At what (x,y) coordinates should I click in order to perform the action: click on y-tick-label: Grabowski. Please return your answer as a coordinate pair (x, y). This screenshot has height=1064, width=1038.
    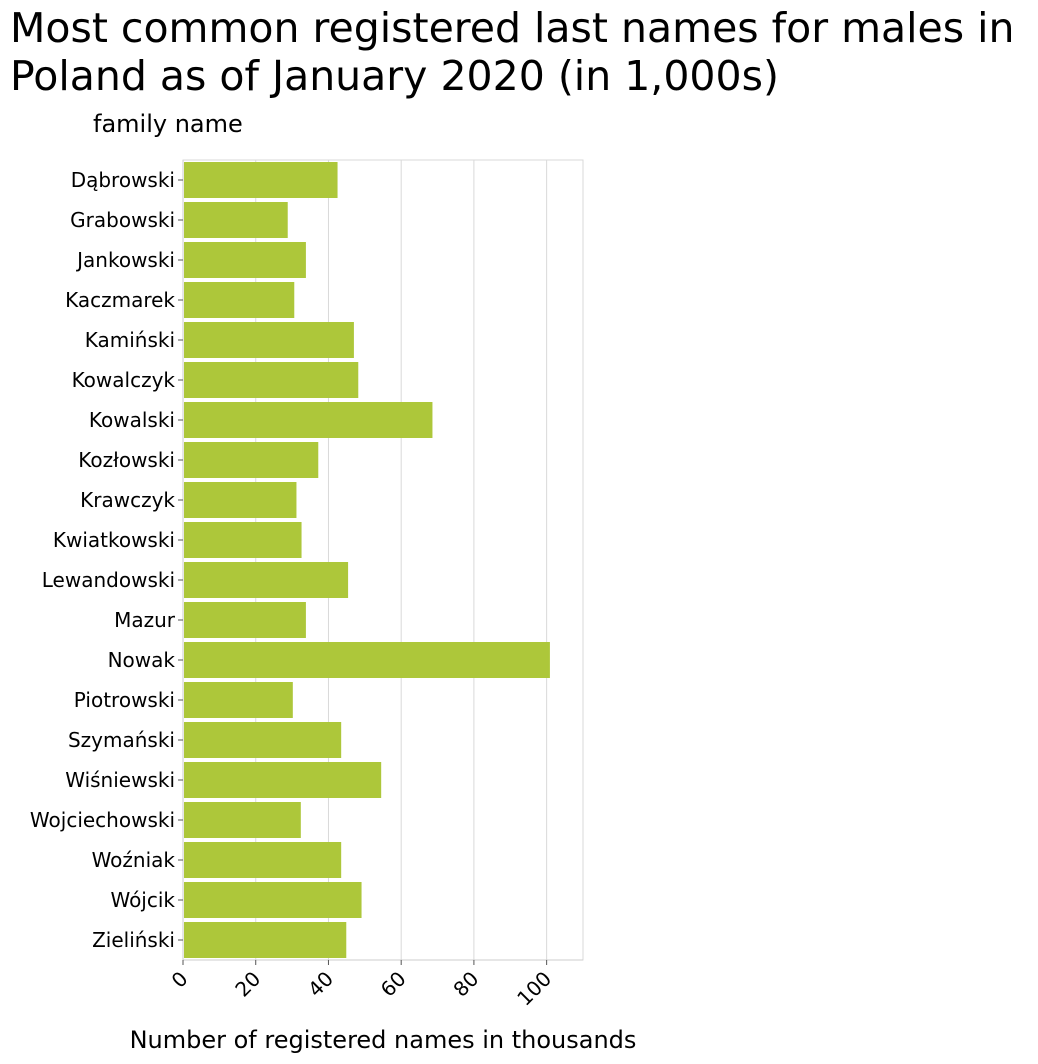
    Looking at the image, I should click on (122, 220).